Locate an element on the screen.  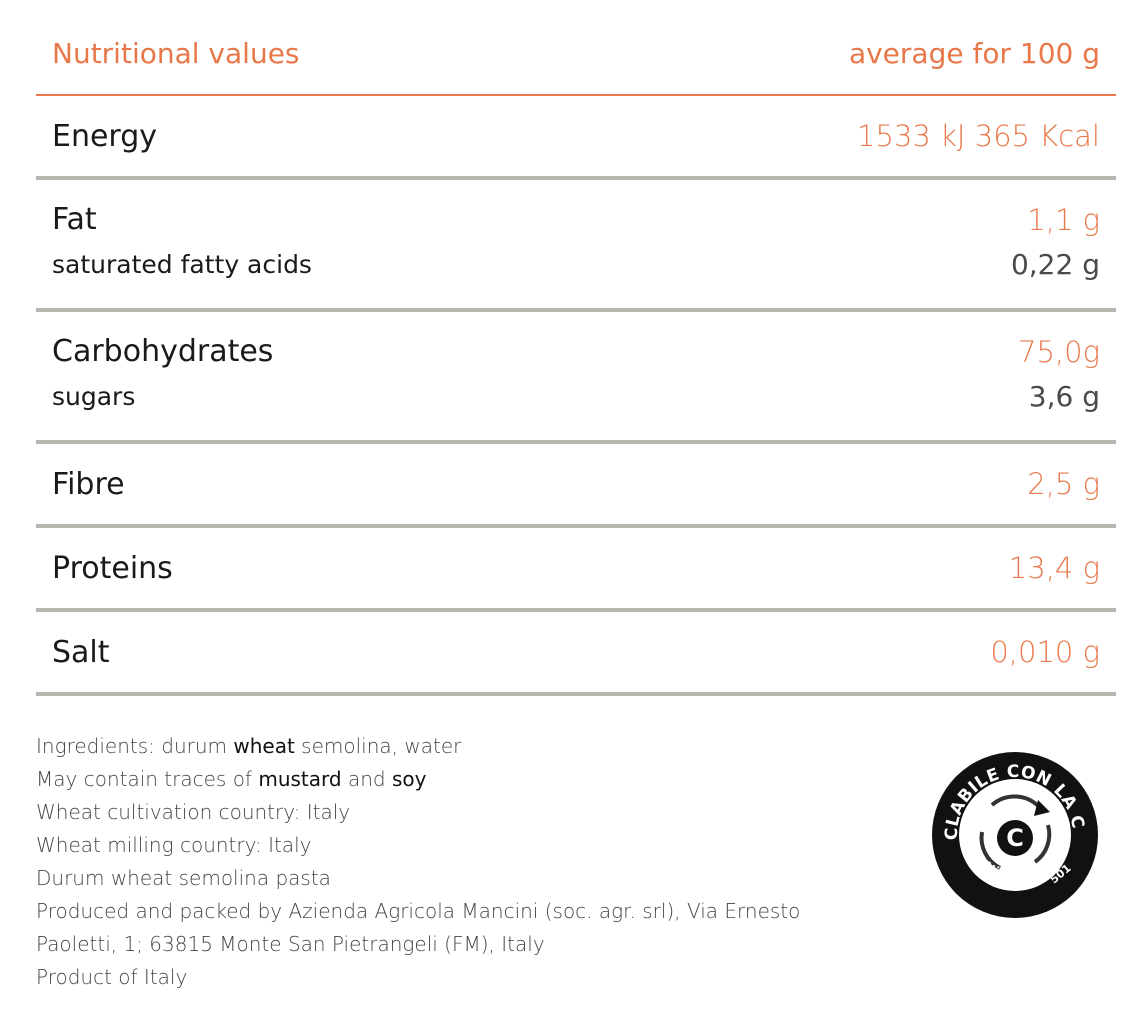
recycle-arrows-icon is located at coordinates (1015, 832).